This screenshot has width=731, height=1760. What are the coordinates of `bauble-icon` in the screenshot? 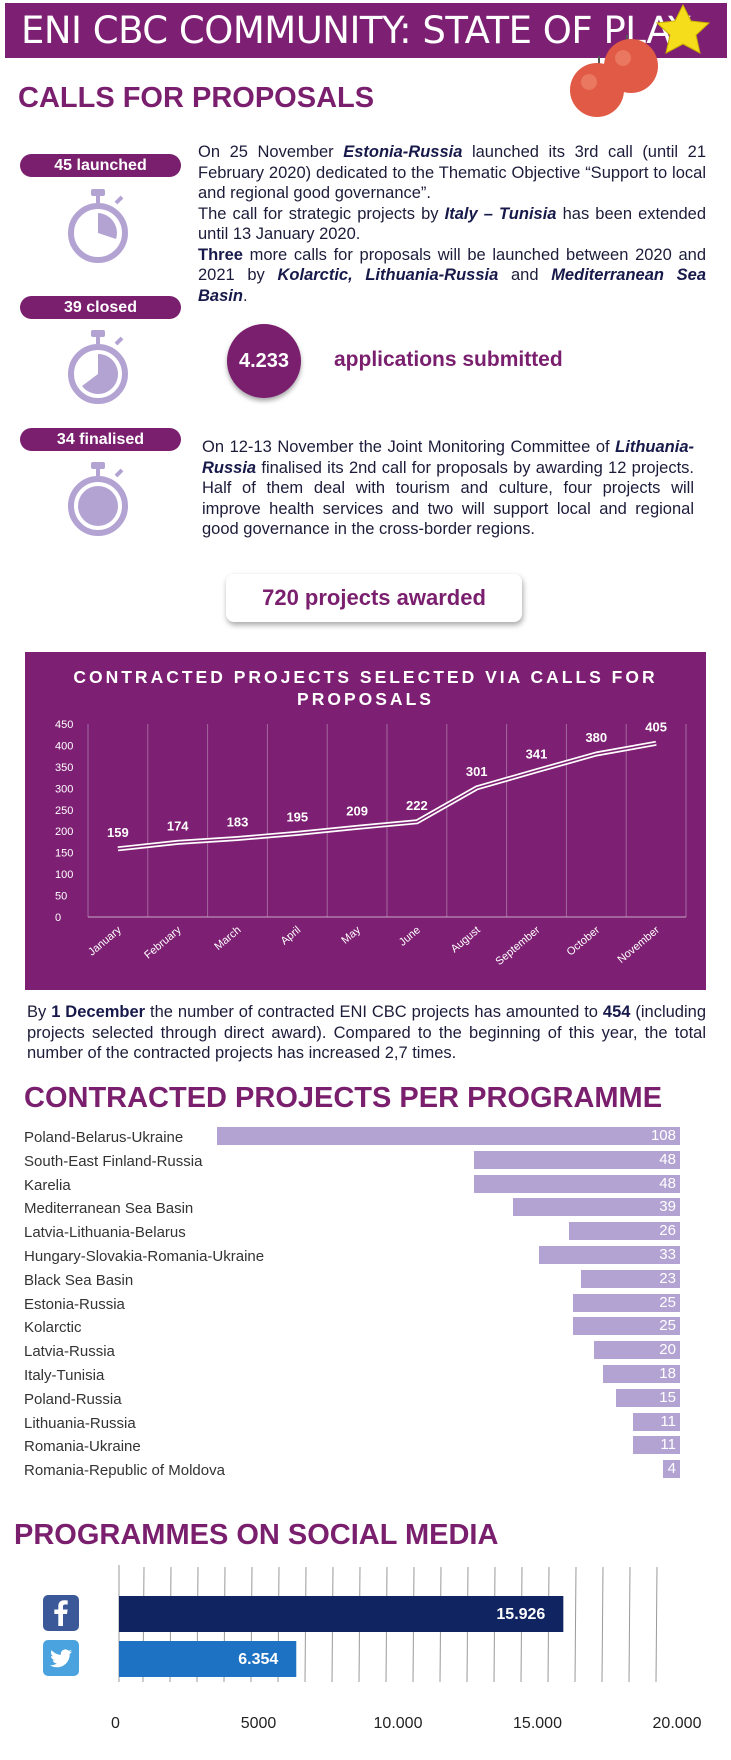 It's located at (597, 86).